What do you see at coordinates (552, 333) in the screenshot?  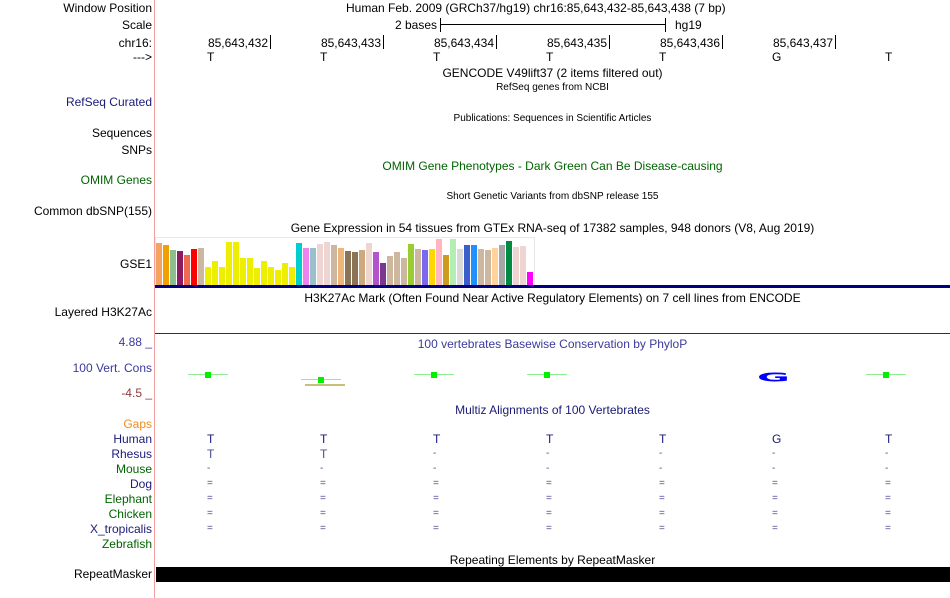 I see `h3k27ac-baseline` at bounding box center [552, 333].